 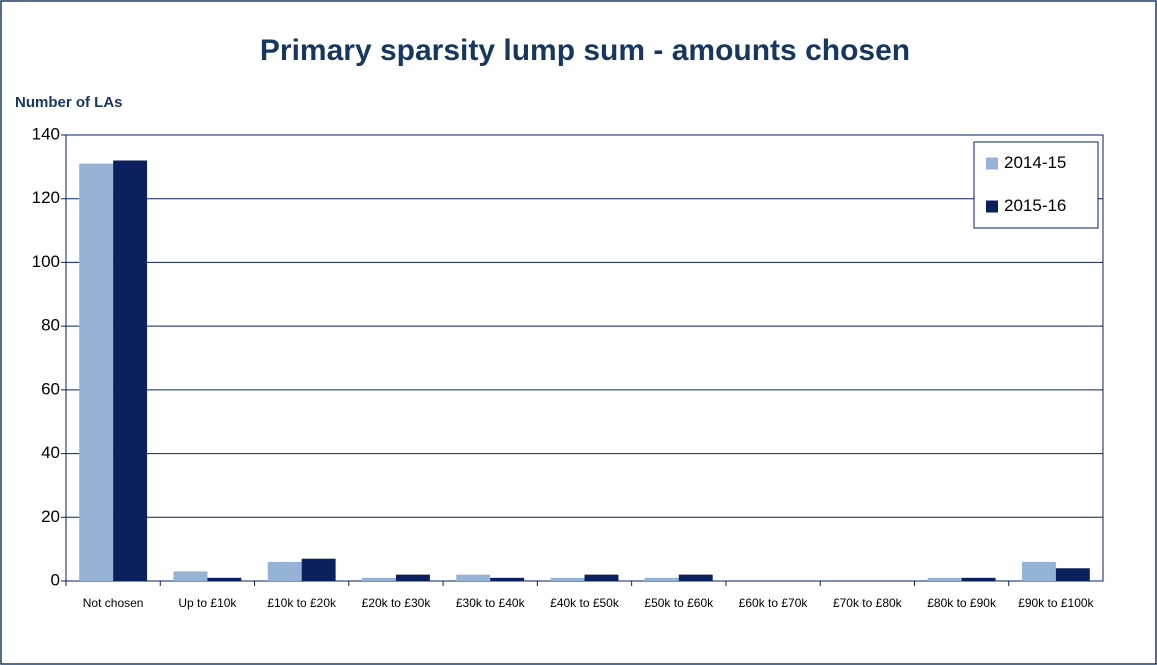 What do you see at coordinates (1035, 205) in the screenshot?
I see `legend-label: 2015-16` at bounding box center [1035, 205].